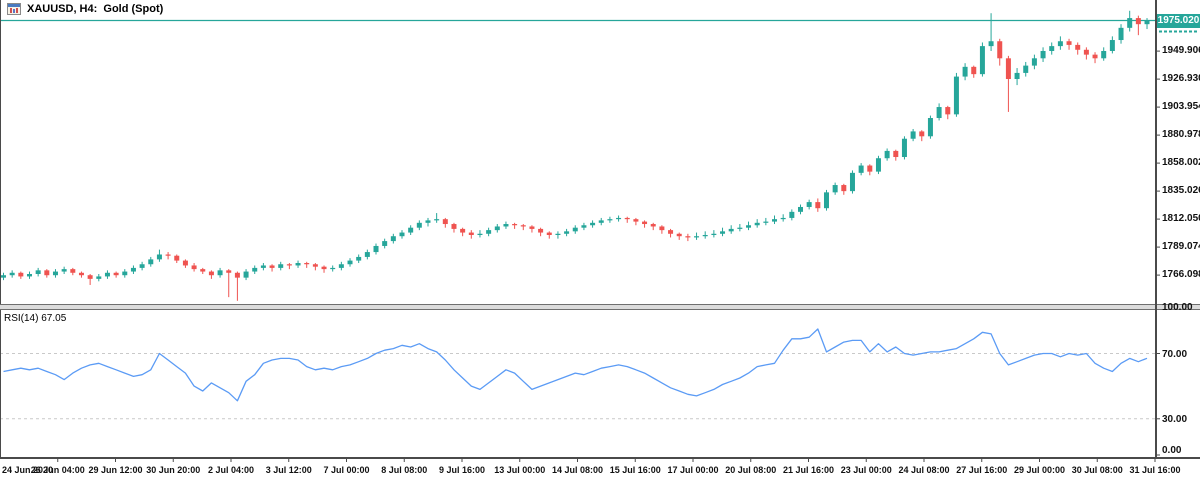 The image size is (1200, 480). Describe the element at coordinates (924, 470) in the screenshot. I see `time-tick-label: 24 Jul 08:00` at that location.